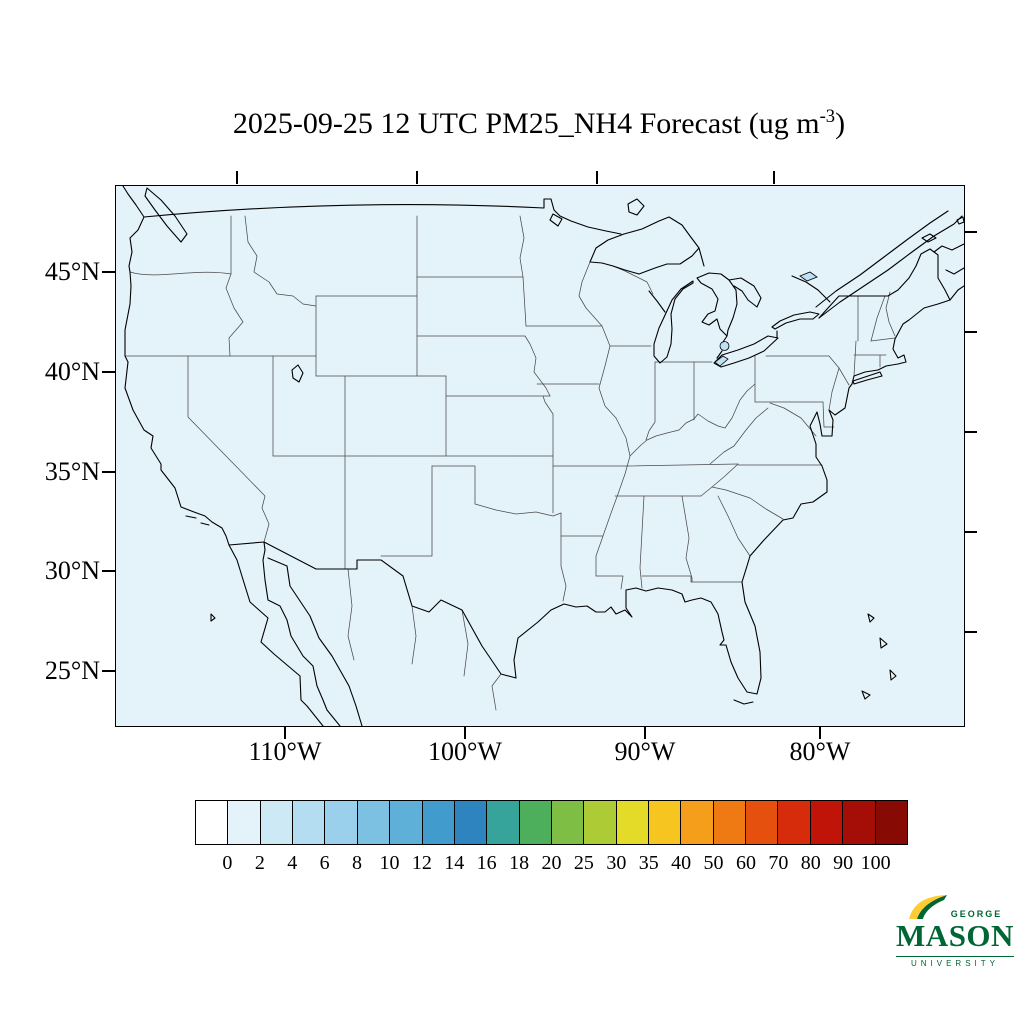 Image resolution: width=1024 pixels, height=1024 pixels. Describe the element at coordinates (372, 610) in the screenshot. I see `us-mexico-border` at that location.